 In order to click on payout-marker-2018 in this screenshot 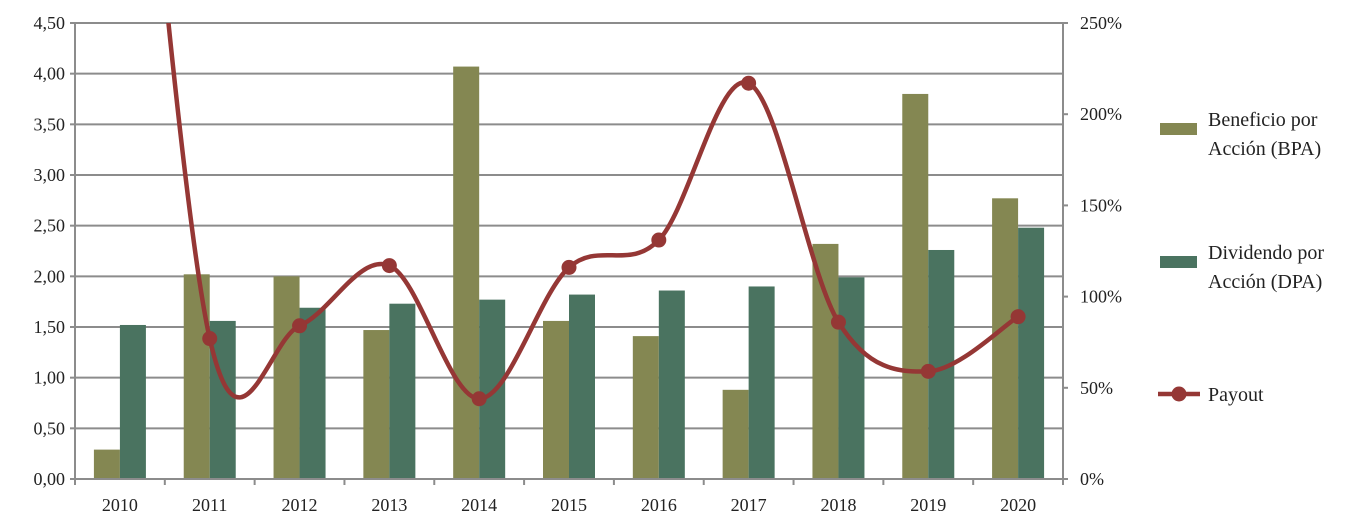, I will do `click(838, 322)`.